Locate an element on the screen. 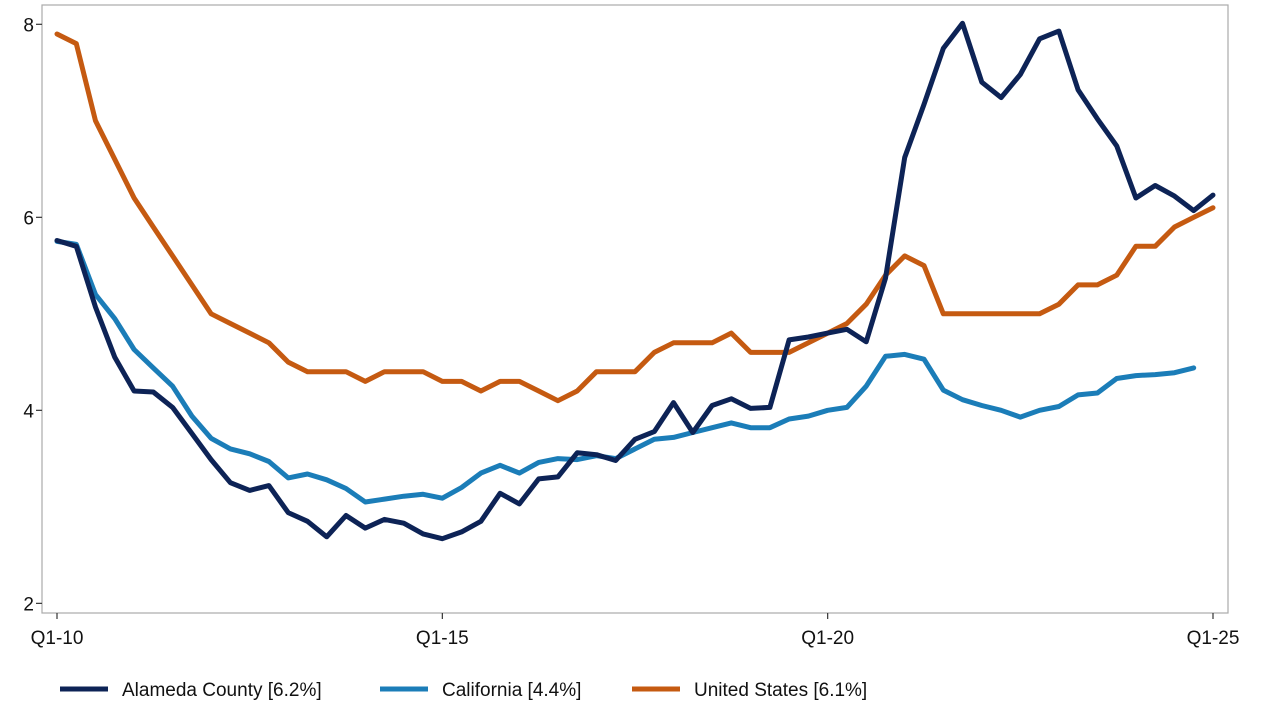 This screenshot has width=1266, height=724. y-tick-label: 6 is located at coordinates (28, 218).